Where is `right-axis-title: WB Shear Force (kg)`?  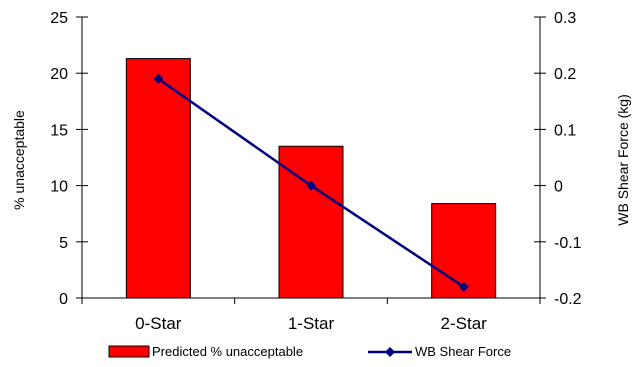 right-axis-title: WB Shear Force (kg) is located at coordinates (623, 159).